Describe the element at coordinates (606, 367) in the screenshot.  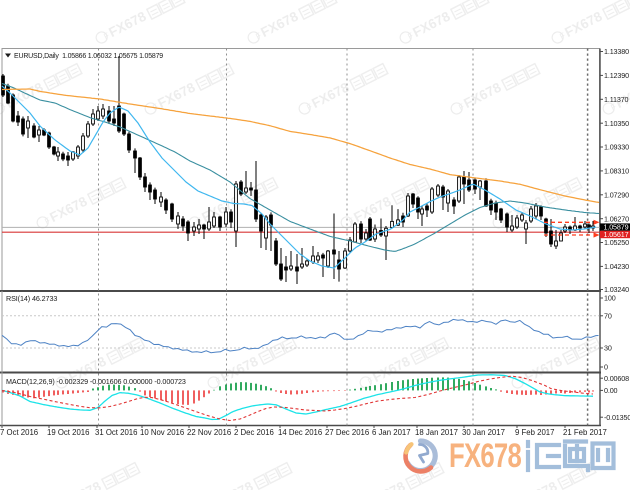
I see `svg-text: 0` at that location.